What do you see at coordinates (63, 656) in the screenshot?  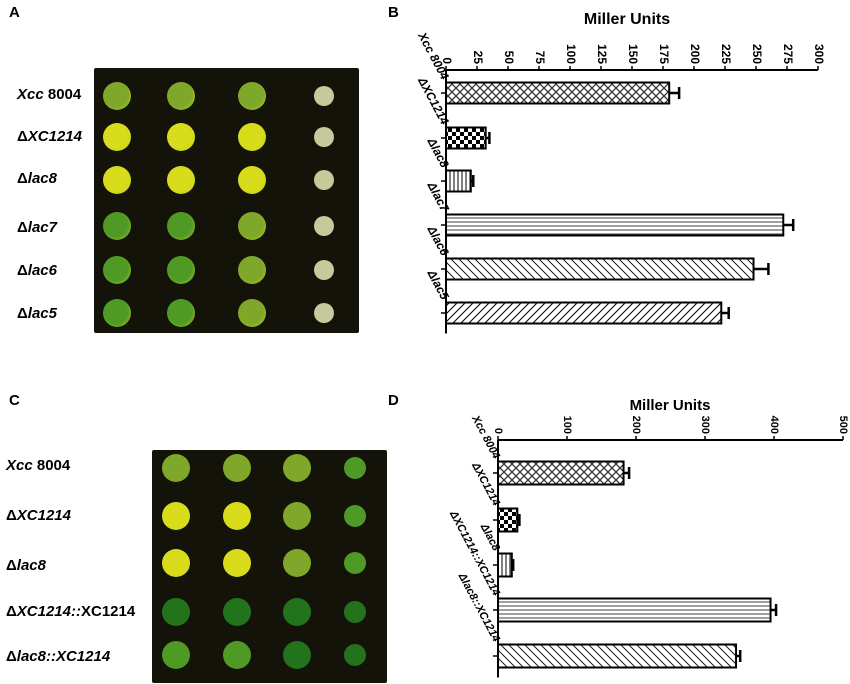 I see `label-italic: lac8::XC1214` at bounding box center [63, 656].